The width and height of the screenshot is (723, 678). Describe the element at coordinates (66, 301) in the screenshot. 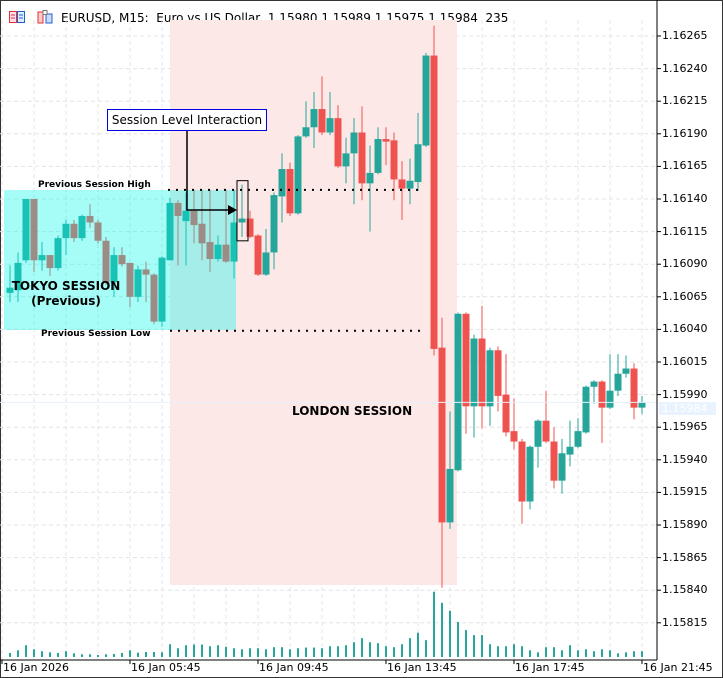

I see `tokyo-session-sublabel: (Previous)` at that location.